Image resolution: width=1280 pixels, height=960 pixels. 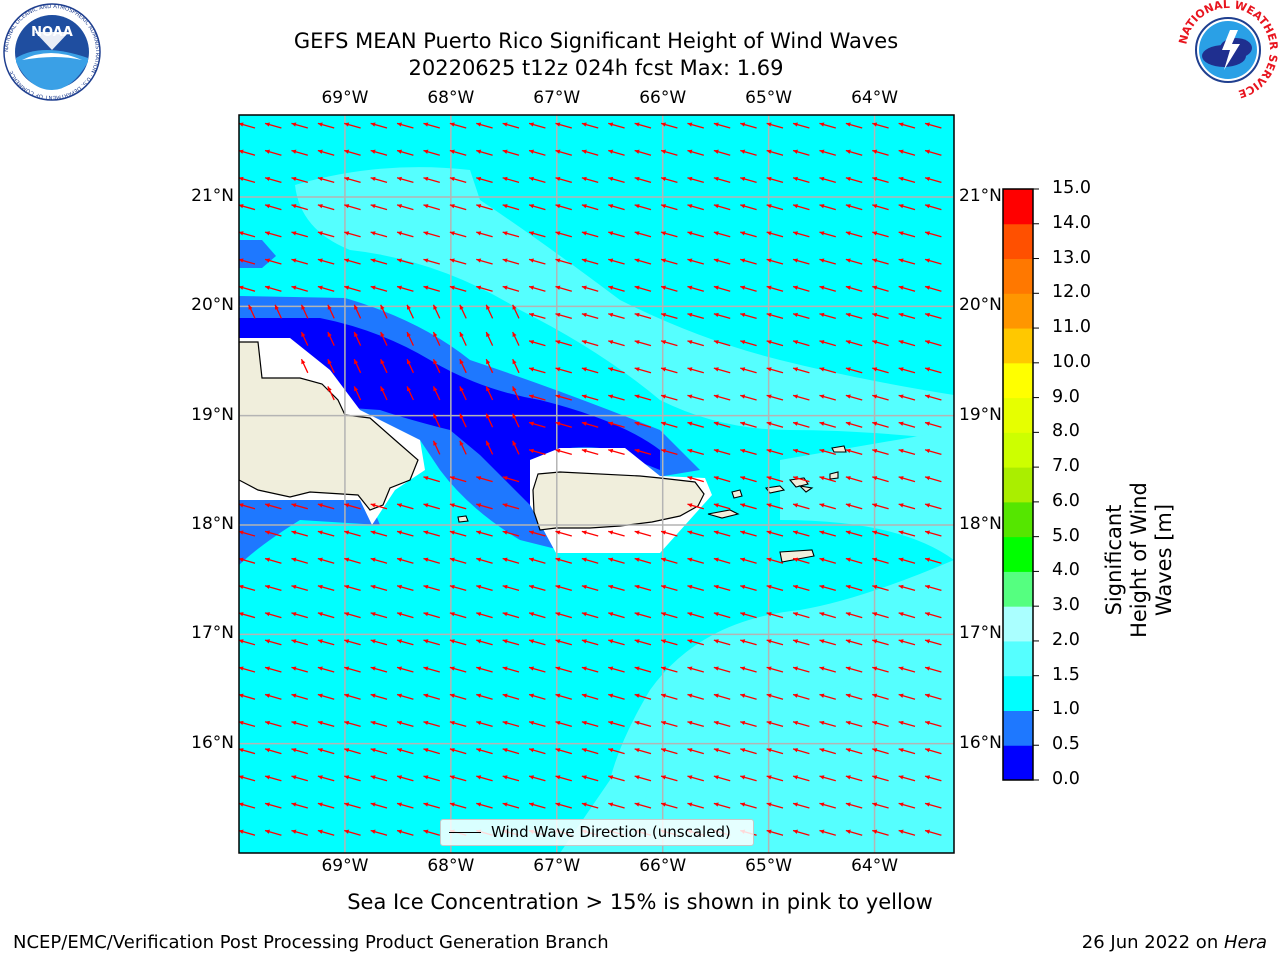 What do you see at coordinates (1066, 466) in the screenshot?
I see `colorbar-level-label: 7.0` at bounding box center [1066, 466].